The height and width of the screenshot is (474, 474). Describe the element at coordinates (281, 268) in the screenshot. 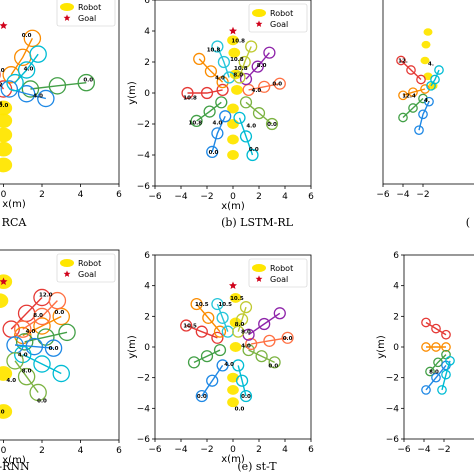

I see `legend-robot-label: Robot` at that location.